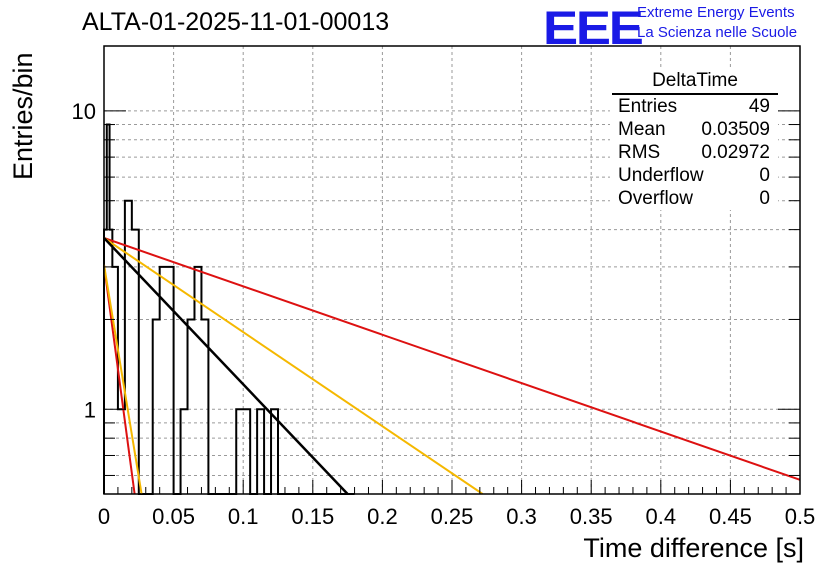 The width and height of the screenshot is (836, 572). Describe the element at coordinates (104, 516) in the screenshot. I see `x-tick-label: 0` at that location.